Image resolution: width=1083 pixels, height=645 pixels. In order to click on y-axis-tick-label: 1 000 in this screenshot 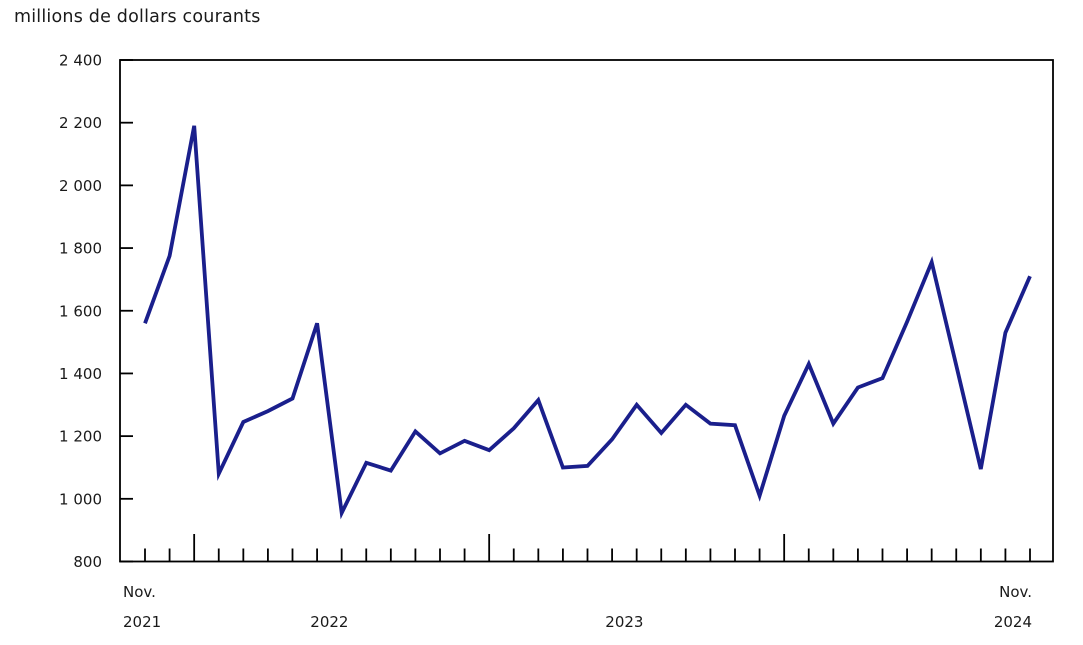, I will do `click(80, 499)`.